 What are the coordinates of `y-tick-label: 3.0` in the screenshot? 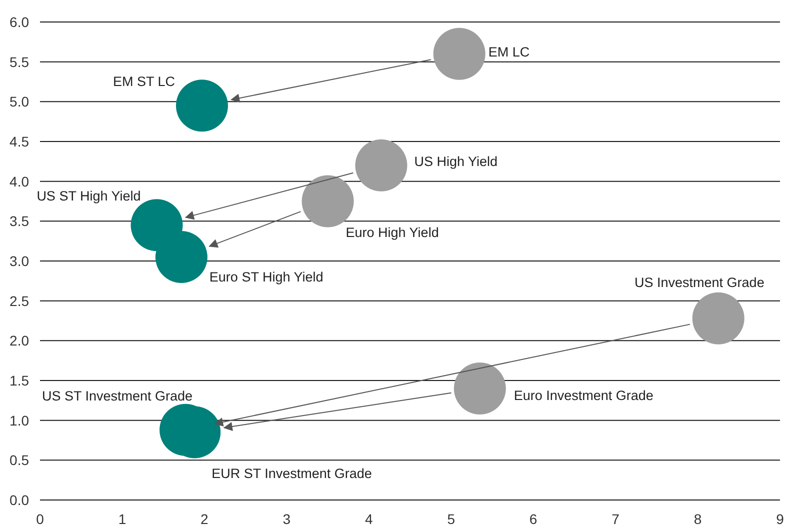 It's located at (20, 261).